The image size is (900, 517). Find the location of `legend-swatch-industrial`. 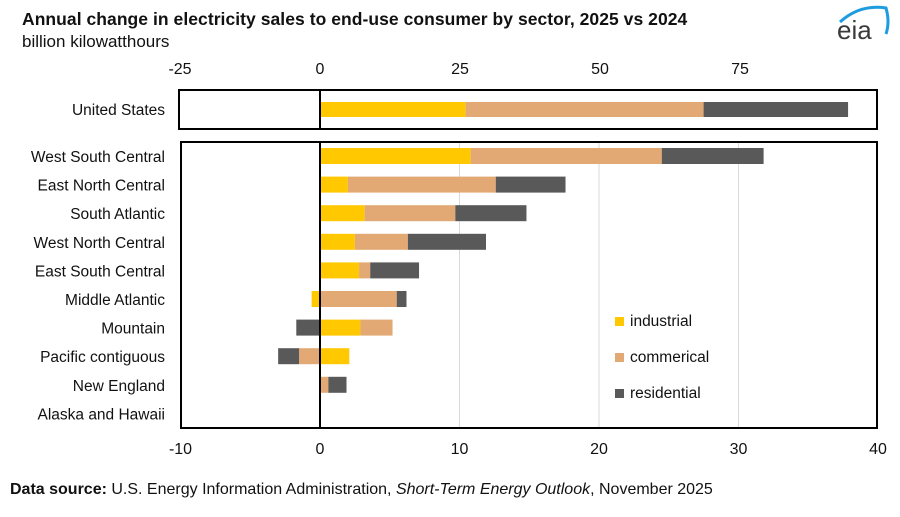

legend-swatch-industrial is located at coordinates (619, 321).